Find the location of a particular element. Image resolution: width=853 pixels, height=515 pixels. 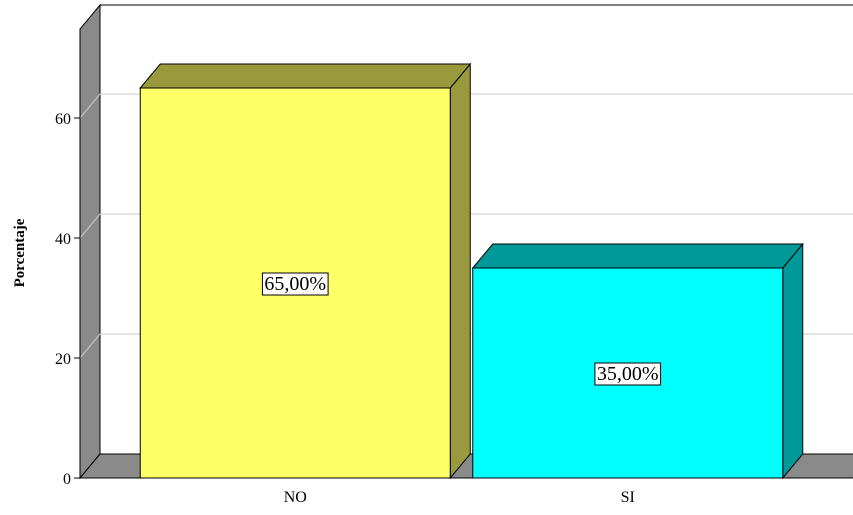

y-tick-label: 40 is located at coordinates (63, 239).